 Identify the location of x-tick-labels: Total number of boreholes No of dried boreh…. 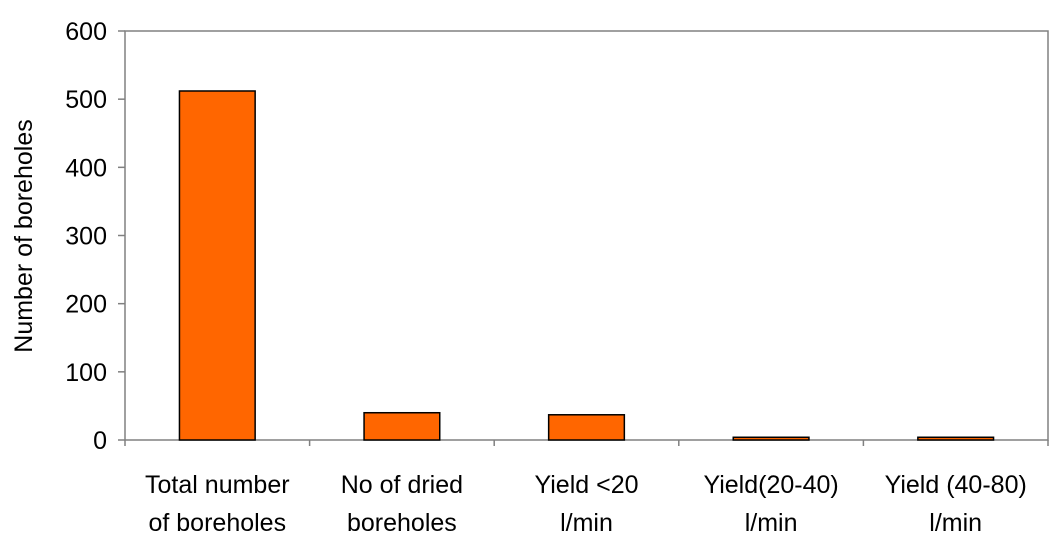
(586, 504).